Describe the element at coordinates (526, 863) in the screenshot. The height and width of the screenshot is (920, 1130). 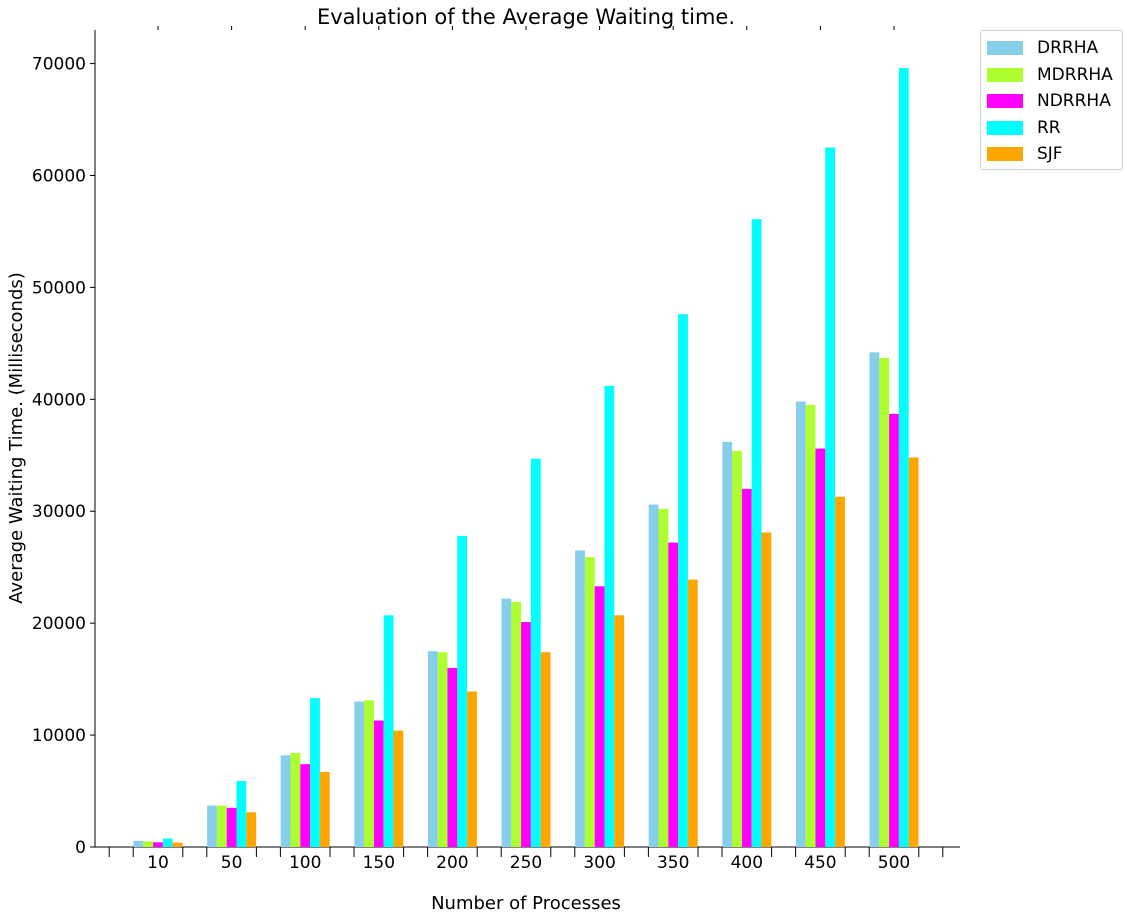
I see `x-tick-label: 250` at that location.